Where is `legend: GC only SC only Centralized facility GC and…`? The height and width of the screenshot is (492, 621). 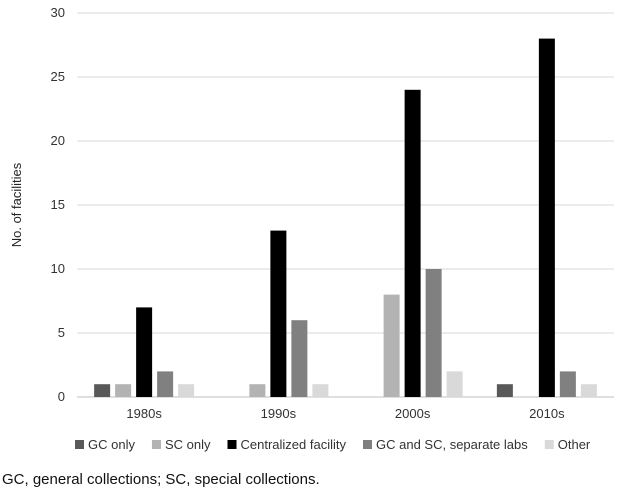 legend: GC only SC only Centralized facility GC and… is located at coordinates (333, 444).